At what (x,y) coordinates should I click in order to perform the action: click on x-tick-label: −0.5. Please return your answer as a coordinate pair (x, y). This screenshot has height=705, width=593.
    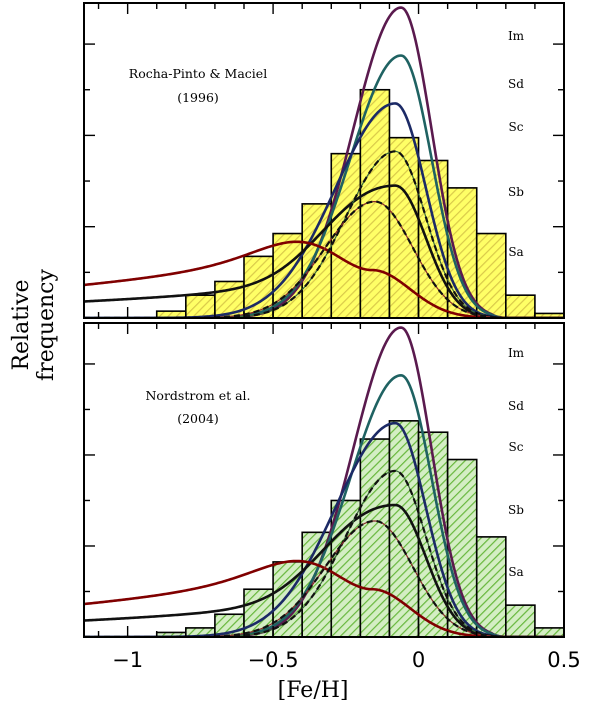
    Looking at the image, I should click on (273, 660).